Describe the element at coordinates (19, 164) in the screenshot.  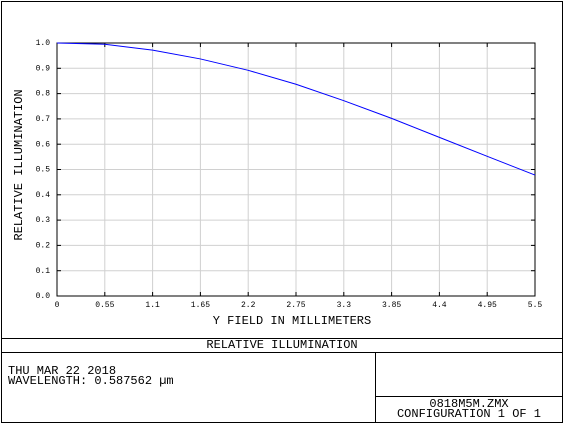
I see `y-axis-label: RELATIVE ILLUMINATION` at that location.